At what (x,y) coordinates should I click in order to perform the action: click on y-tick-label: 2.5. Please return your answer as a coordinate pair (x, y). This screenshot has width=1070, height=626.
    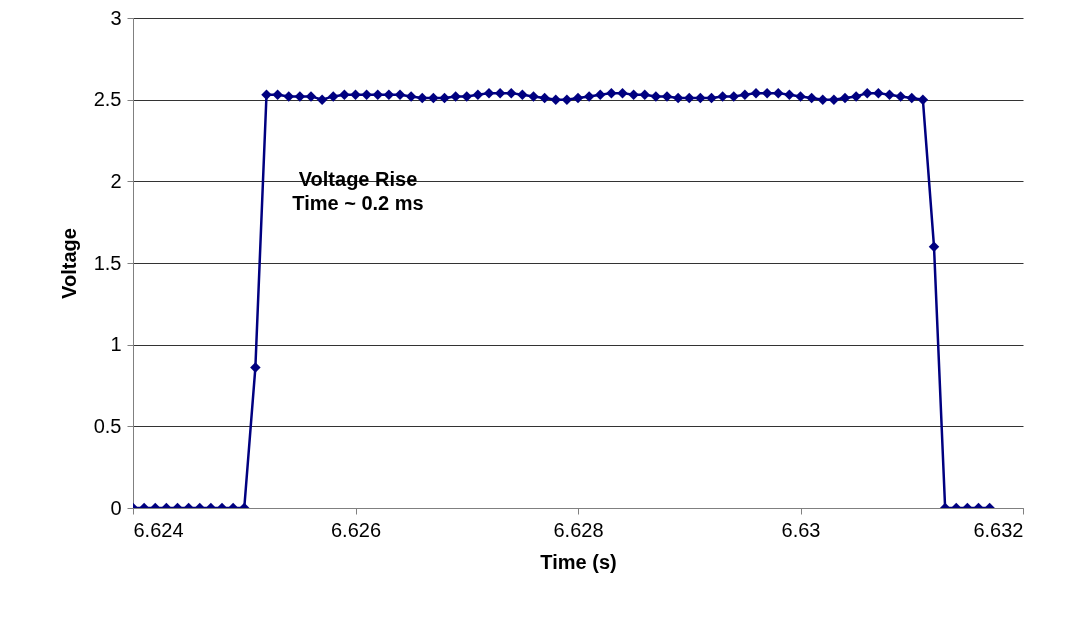
    Looking at the image, I should click on (107, 99).